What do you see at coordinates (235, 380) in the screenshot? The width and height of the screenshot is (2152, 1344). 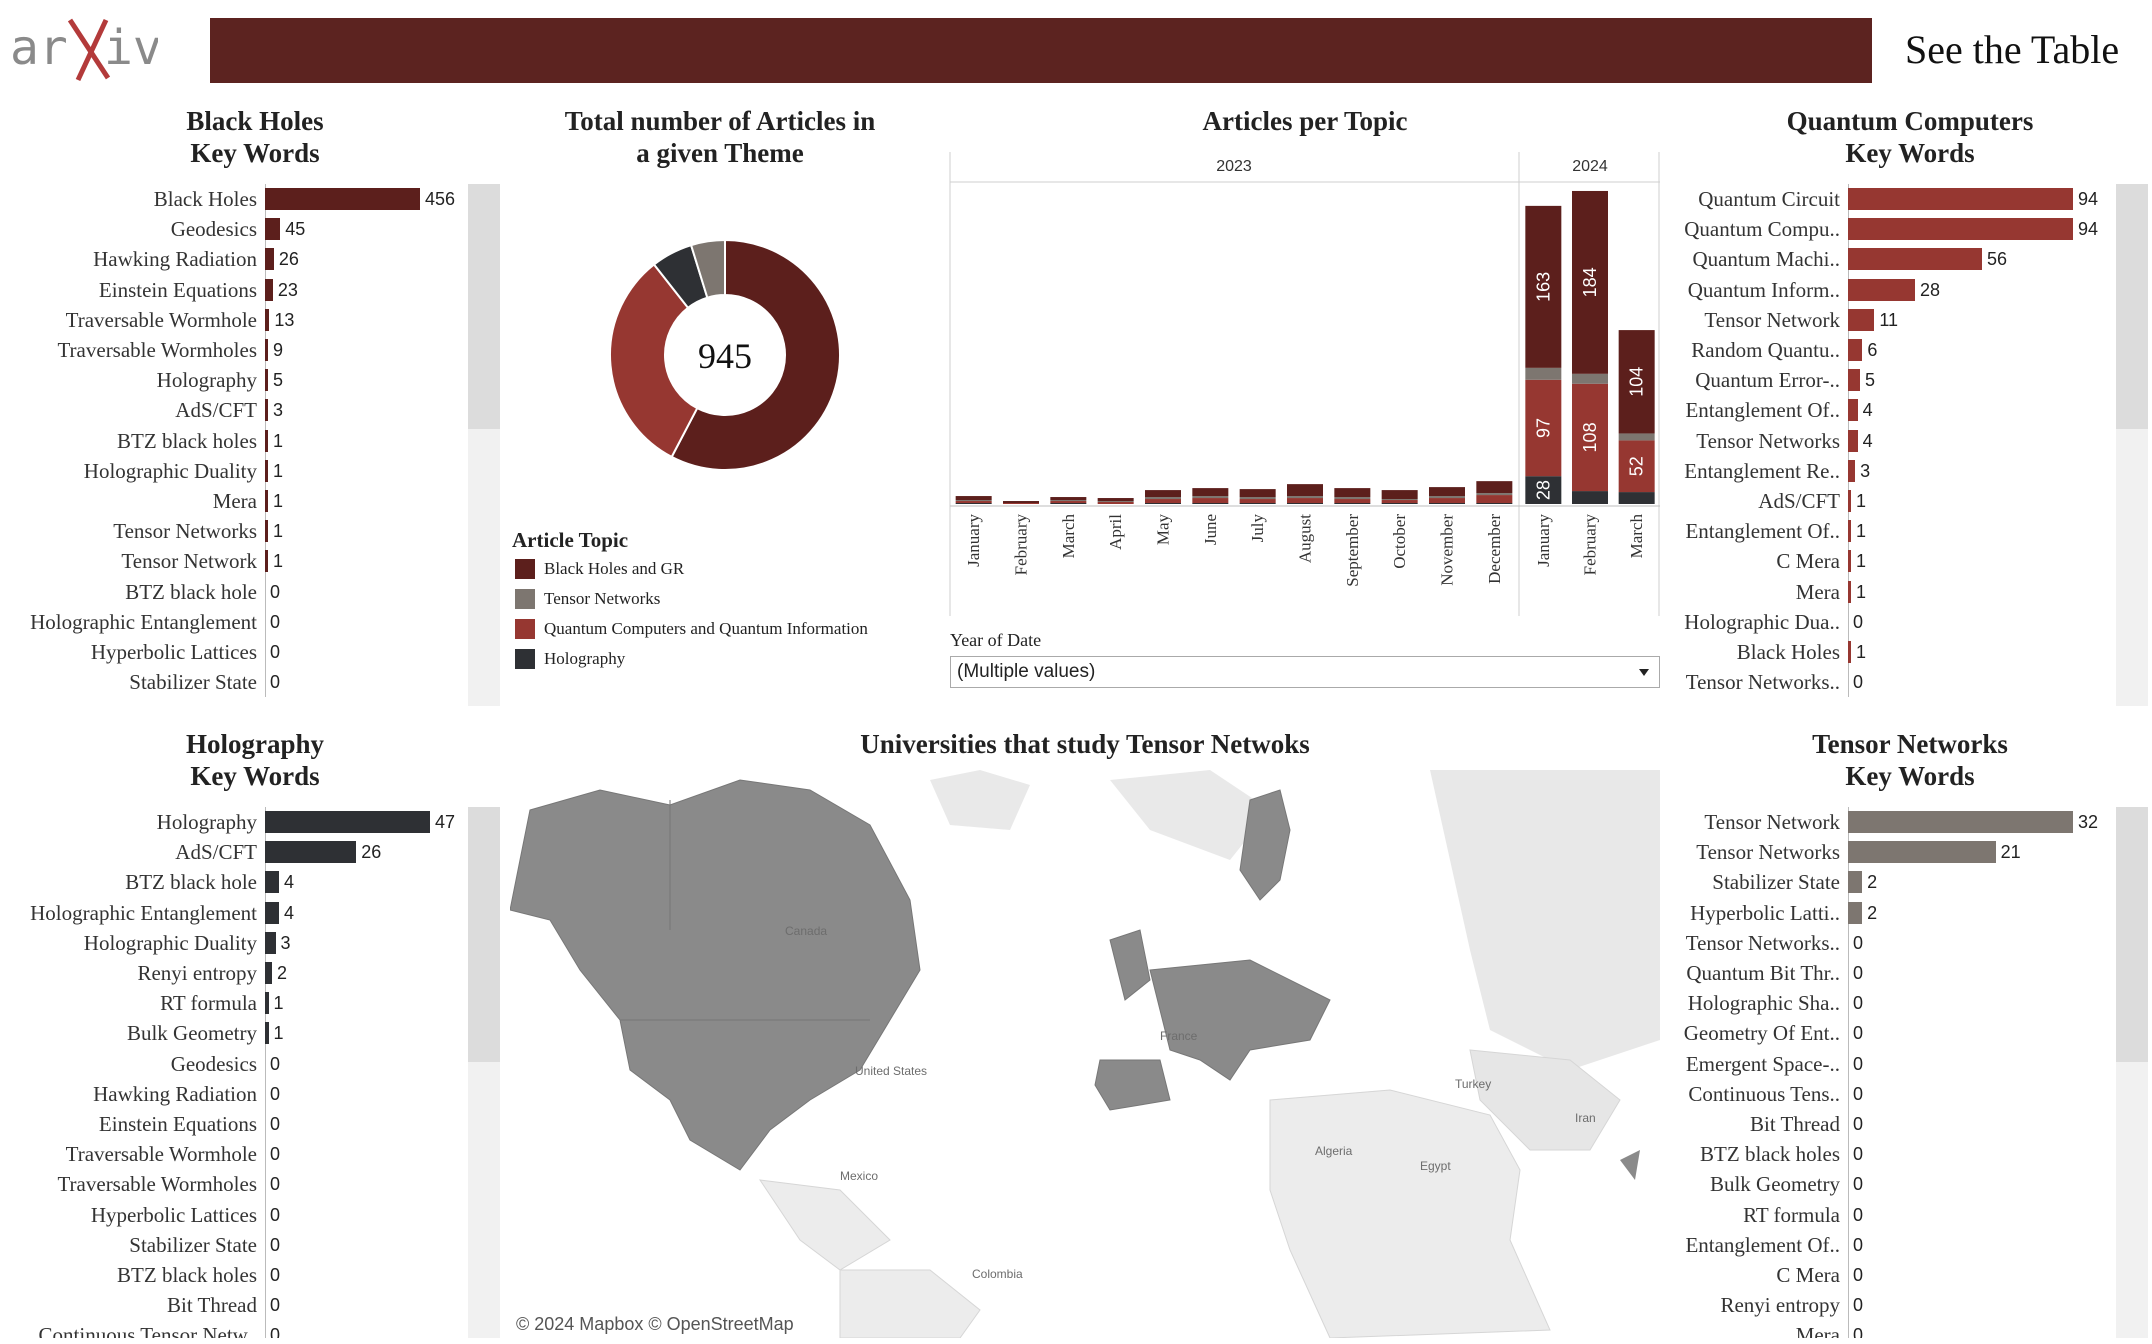 I see `keyword-row: Holography 5` at bounding box center [235, 380].